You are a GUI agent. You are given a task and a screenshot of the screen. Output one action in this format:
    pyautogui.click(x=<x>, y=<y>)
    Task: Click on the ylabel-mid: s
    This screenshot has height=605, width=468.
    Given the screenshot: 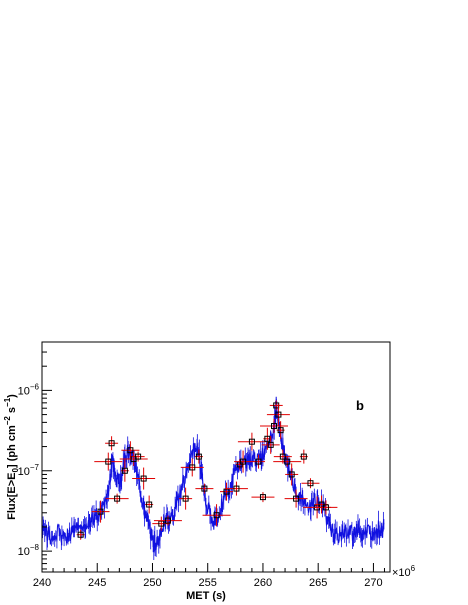 What is the action you would take?
    pyautogui.click(x=12, y=411)
    